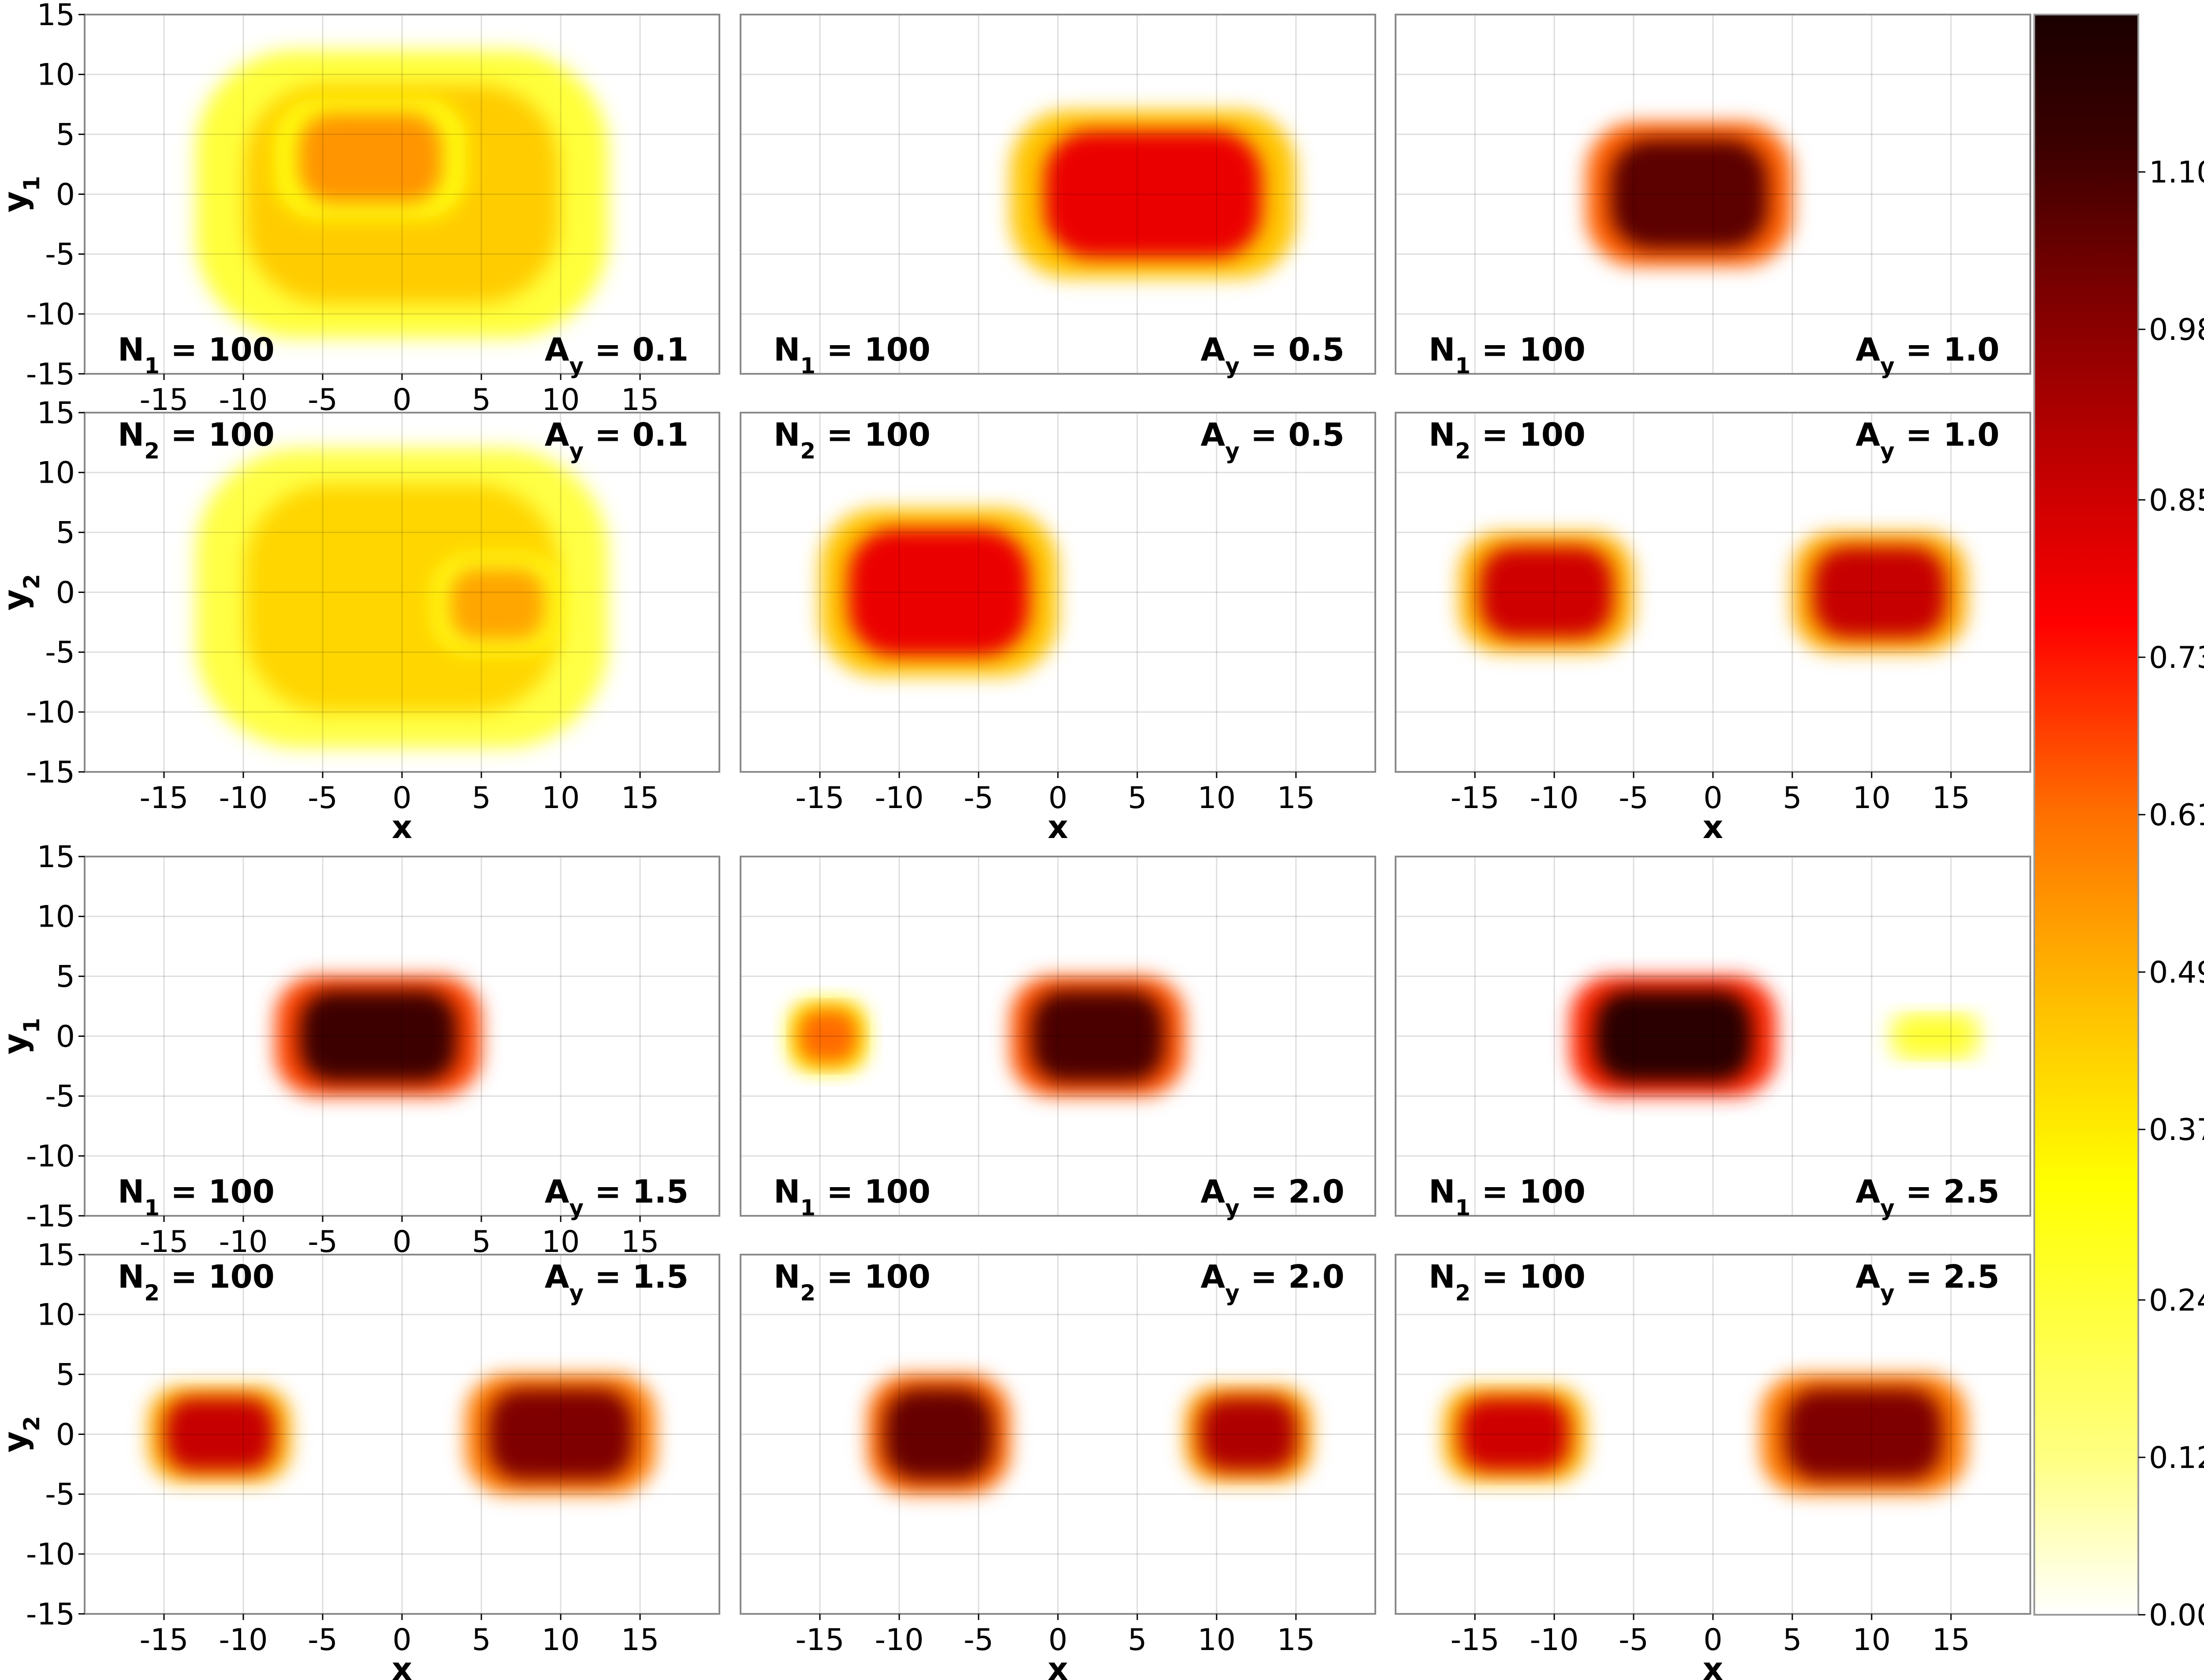 Image resolution: width=2204 pixels, height=1680 pixels. What do you see at coordinates (1928, 355) in the screenshot?
I see `amplitude-label: Ay = 1.0` at bounding box center [1928, 355].